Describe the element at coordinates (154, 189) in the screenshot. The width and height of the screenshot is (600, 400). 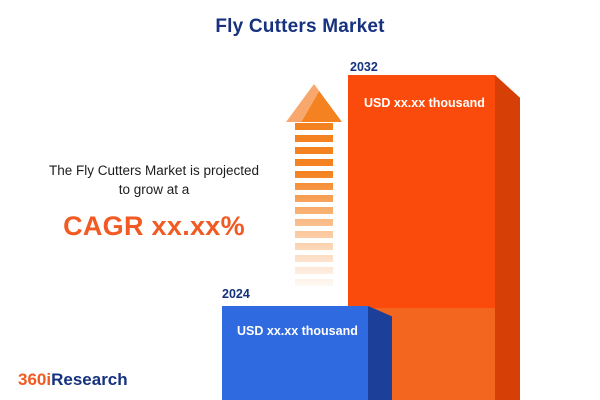
I see `annotation-line2: to grow at a` at that location.